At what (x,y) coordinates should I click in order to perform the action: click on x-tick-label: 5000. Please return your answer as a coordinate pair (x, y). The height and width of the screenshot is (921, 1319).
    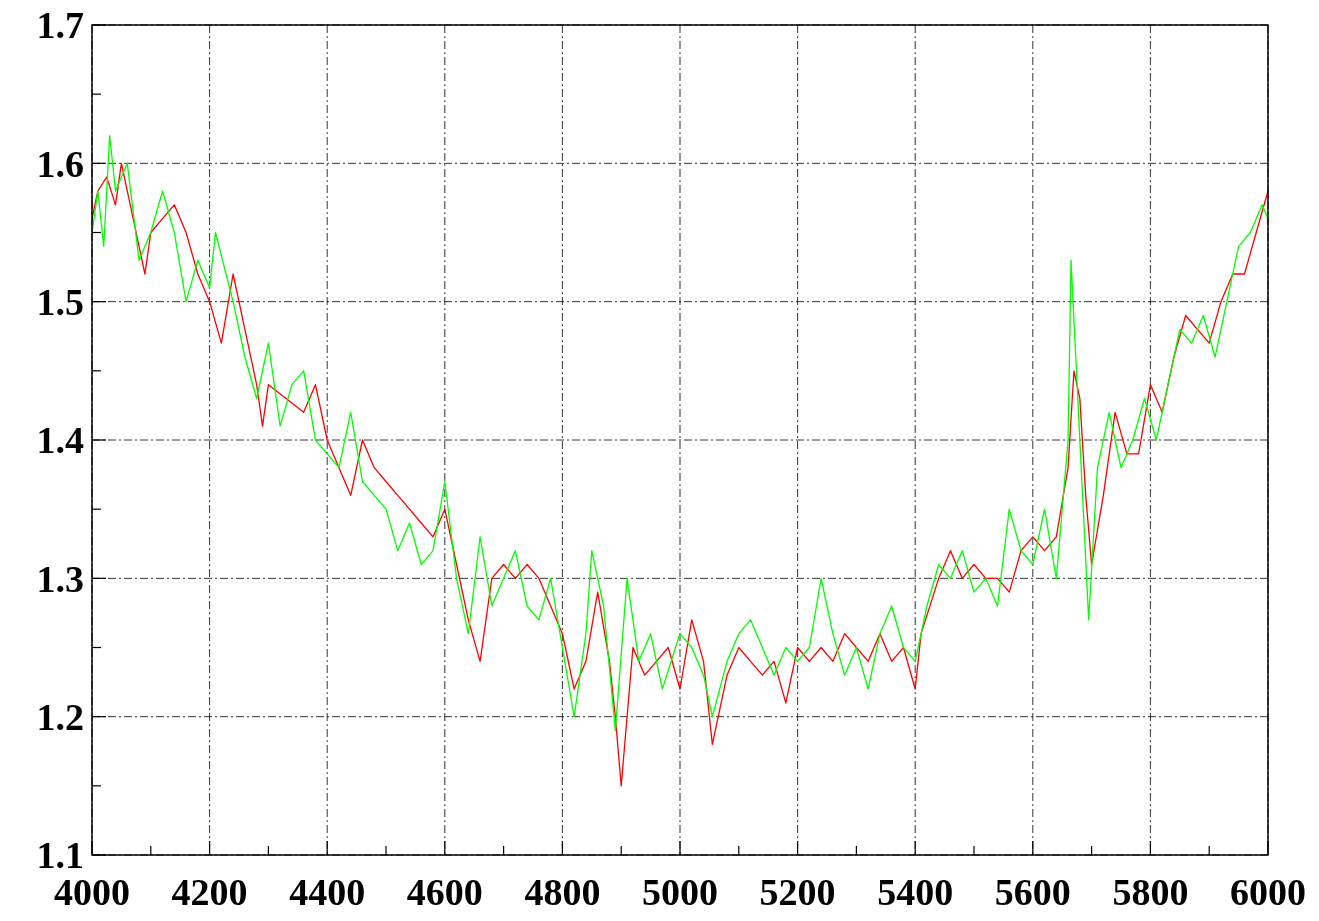
    Looking at the image, I should click on (680, 892).